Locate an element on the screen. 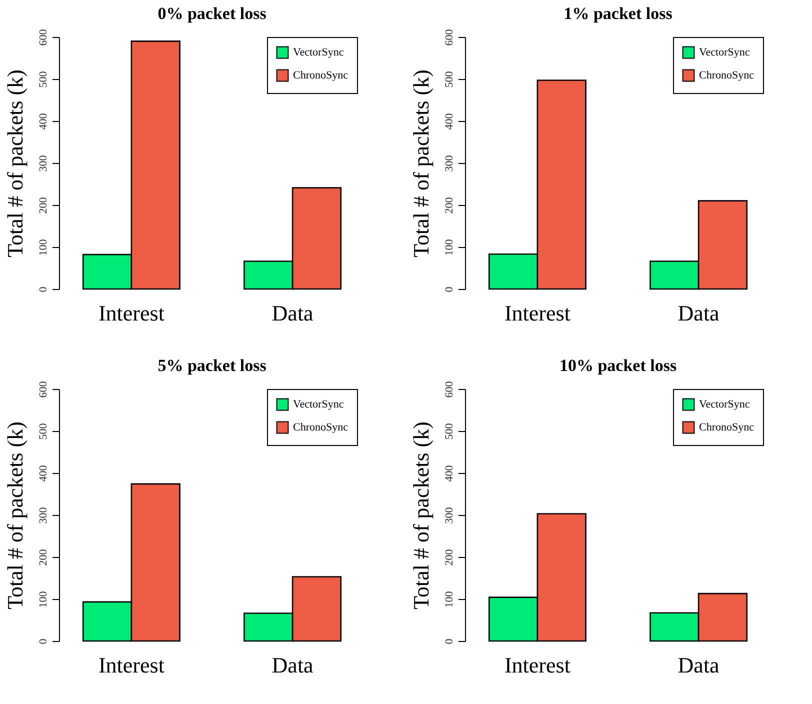 This screenshot has height=704, width=812. chart-title: 0% packet loss is located at coordinates (212, 13).